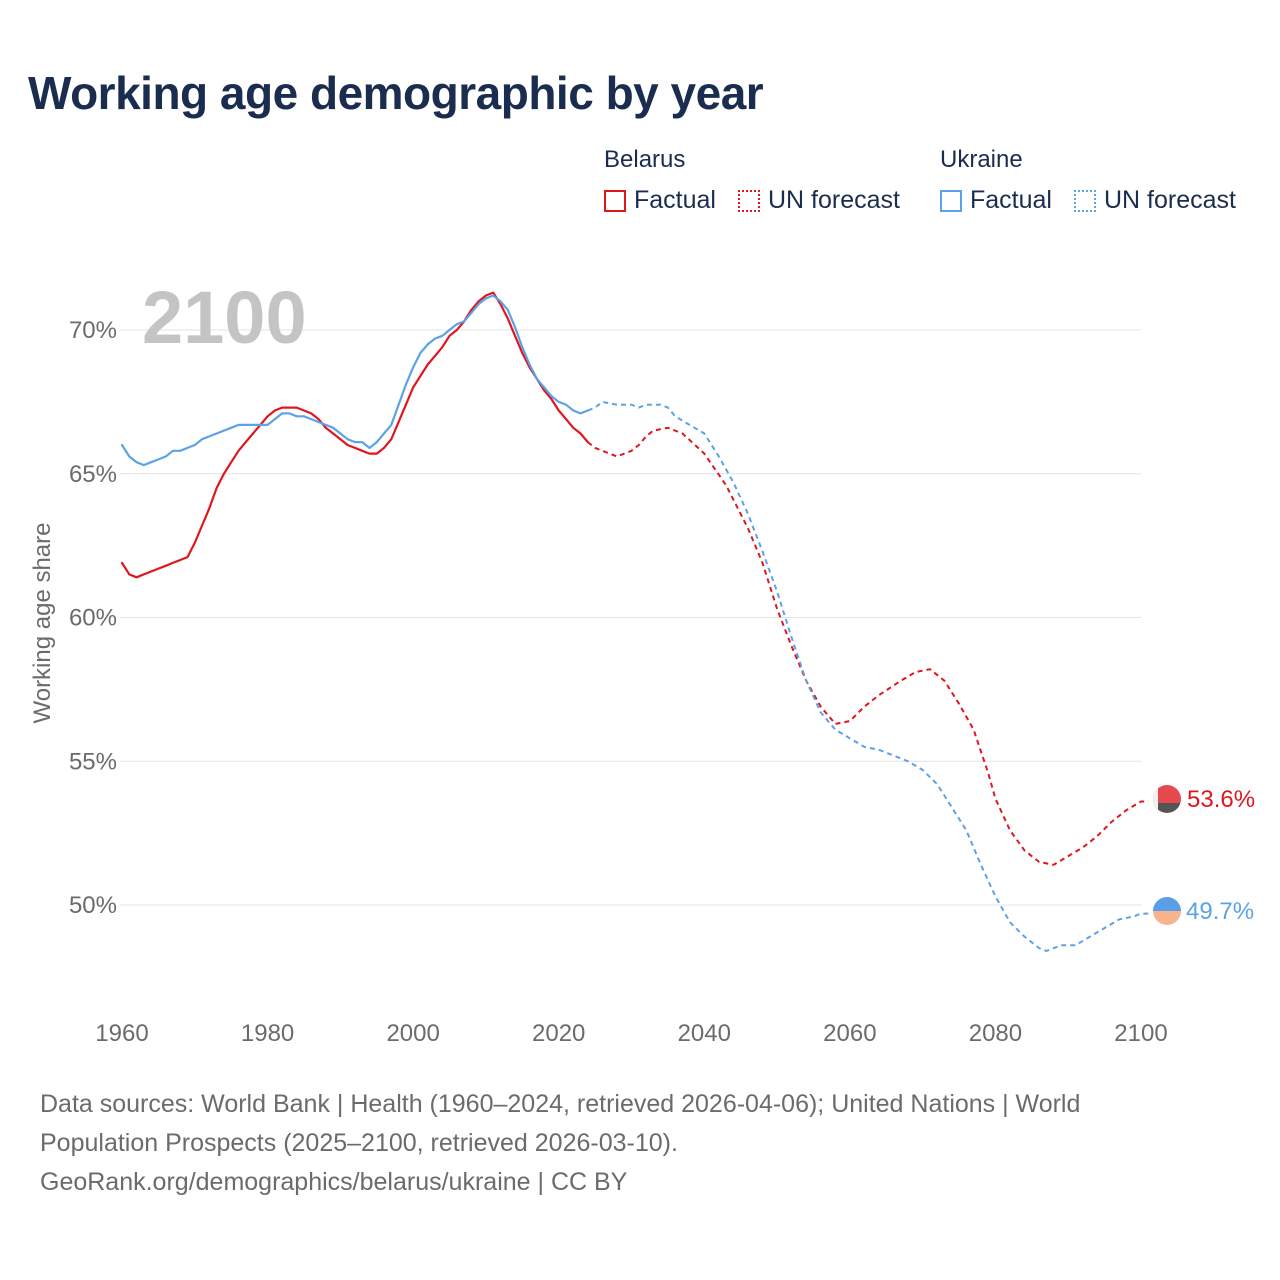 Image resolution: width=1280 pixels, height=1280 pixels. Describe the element at coordinates (42, 623) in the screenshot. I see `y-axis-label: Working age share` at that location.